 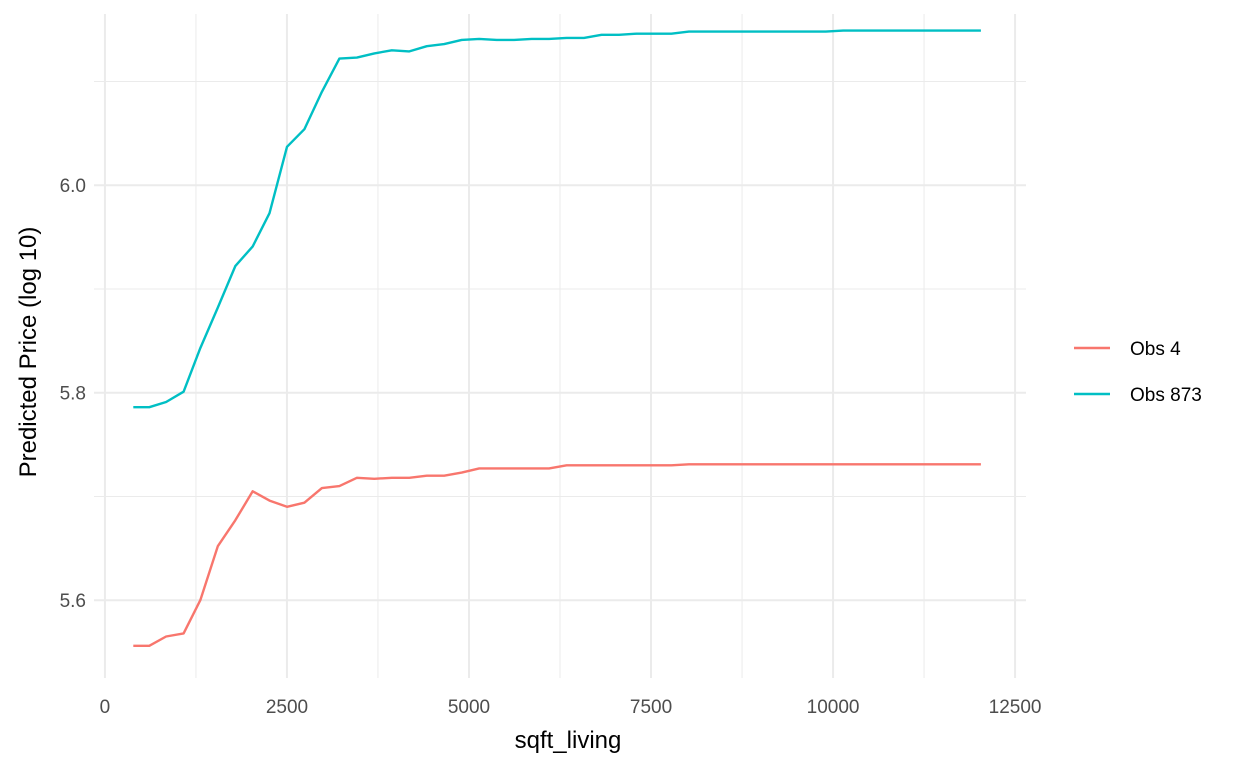 I want to click on x-tick-label: 10000, so click(x=833, y=707).